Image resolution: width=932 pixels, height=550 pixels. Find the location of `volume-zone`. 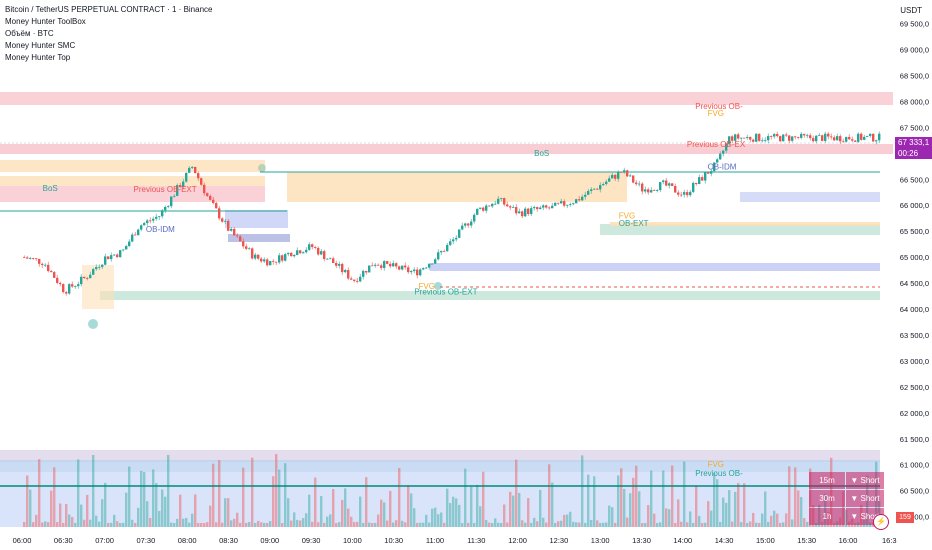

volume-zone is located at coordinates (440, 456).